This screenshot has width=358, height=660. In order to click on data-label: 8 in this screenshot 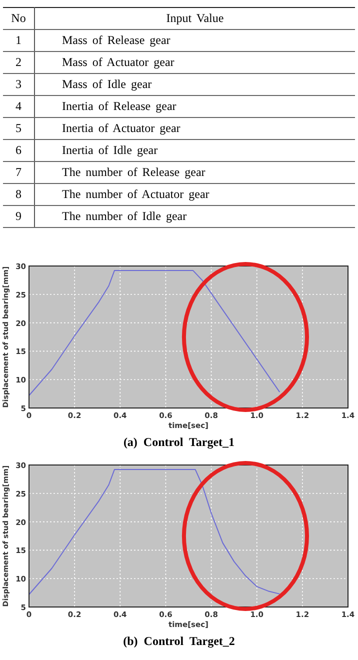, I will do `click(18, 195)`.